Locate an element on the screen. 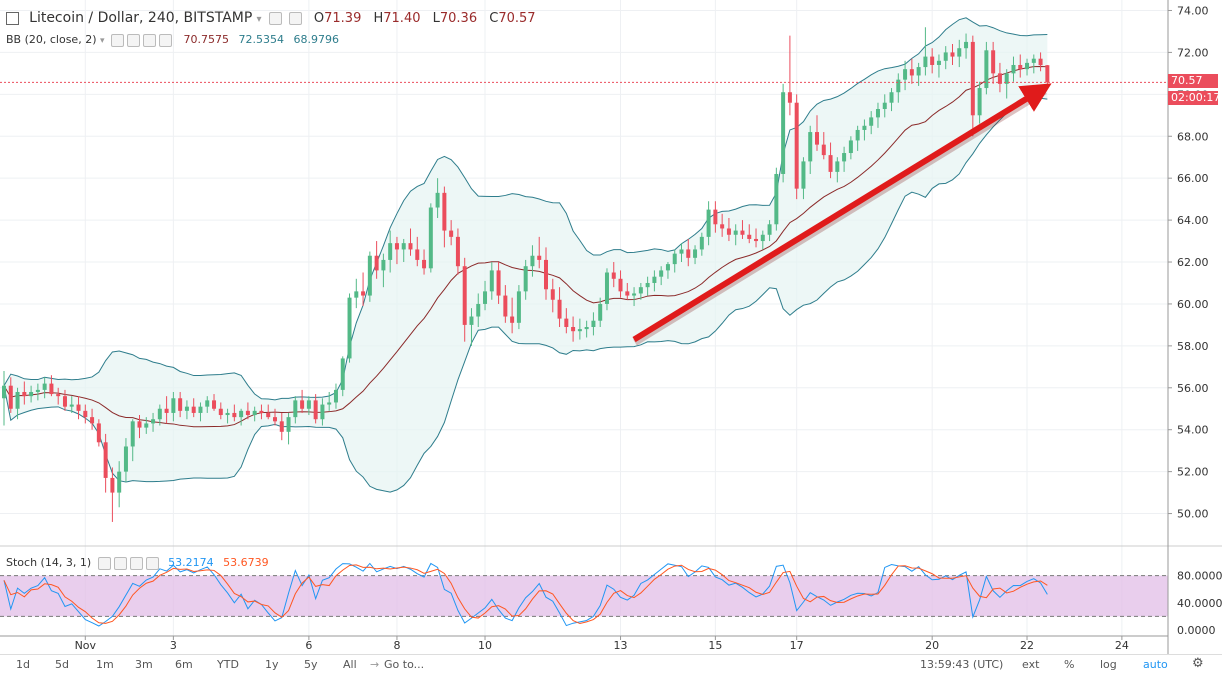 This screenshot has height=673, width=1222. stoch-label: Stoch (14, 3, 1) is located at coordinates (49, 562).